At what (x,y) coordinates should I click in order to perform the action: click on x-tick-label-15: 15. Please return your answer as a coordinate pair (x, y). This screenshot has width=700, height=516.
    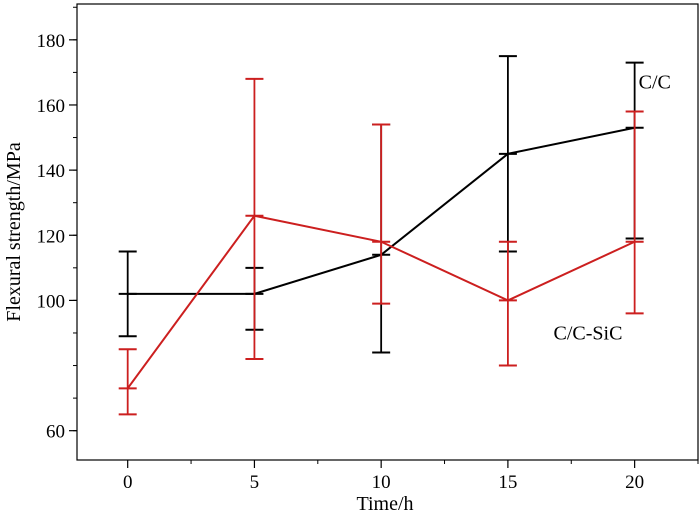
    Looking at the image, I should click on (507, 482).